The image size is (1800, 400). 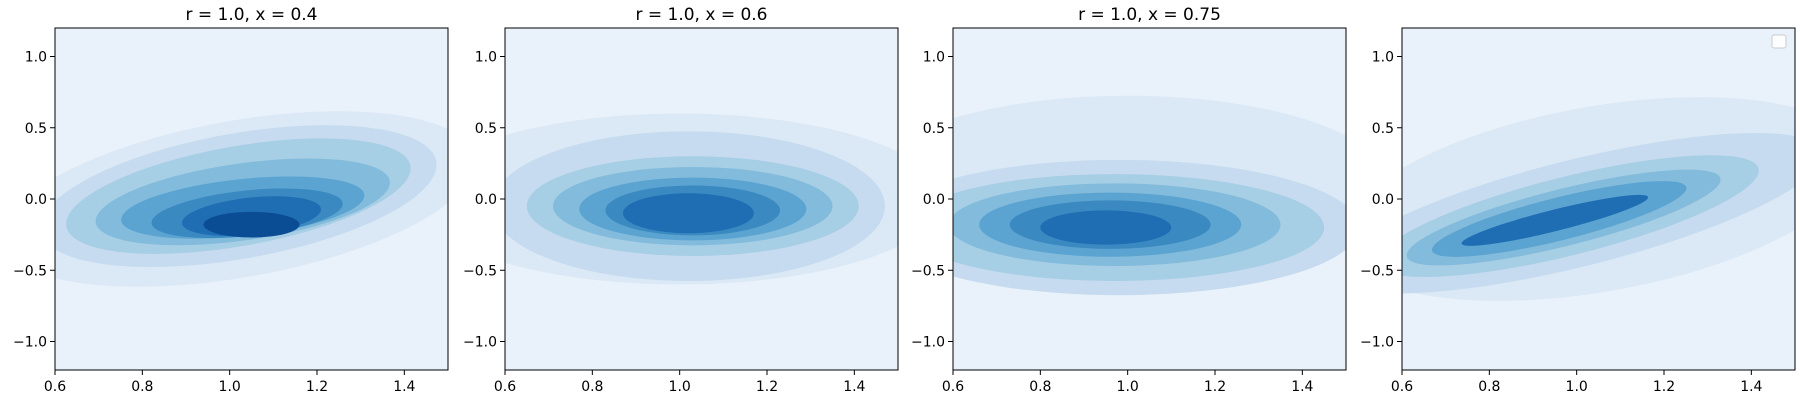 I want to click on chart-title: r = 1.0, x = 0.75, so click(x=1149, y=15).